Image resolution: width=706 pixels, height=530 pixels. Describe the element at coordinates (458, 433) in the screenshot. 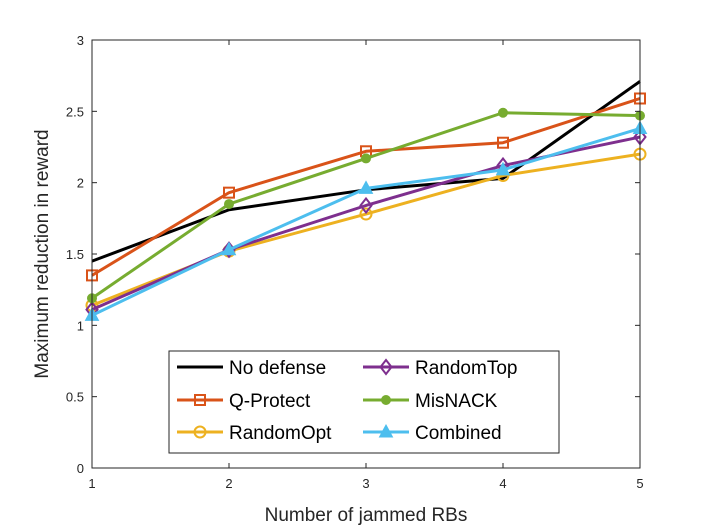

I see `legend-label: Combined` at that location.